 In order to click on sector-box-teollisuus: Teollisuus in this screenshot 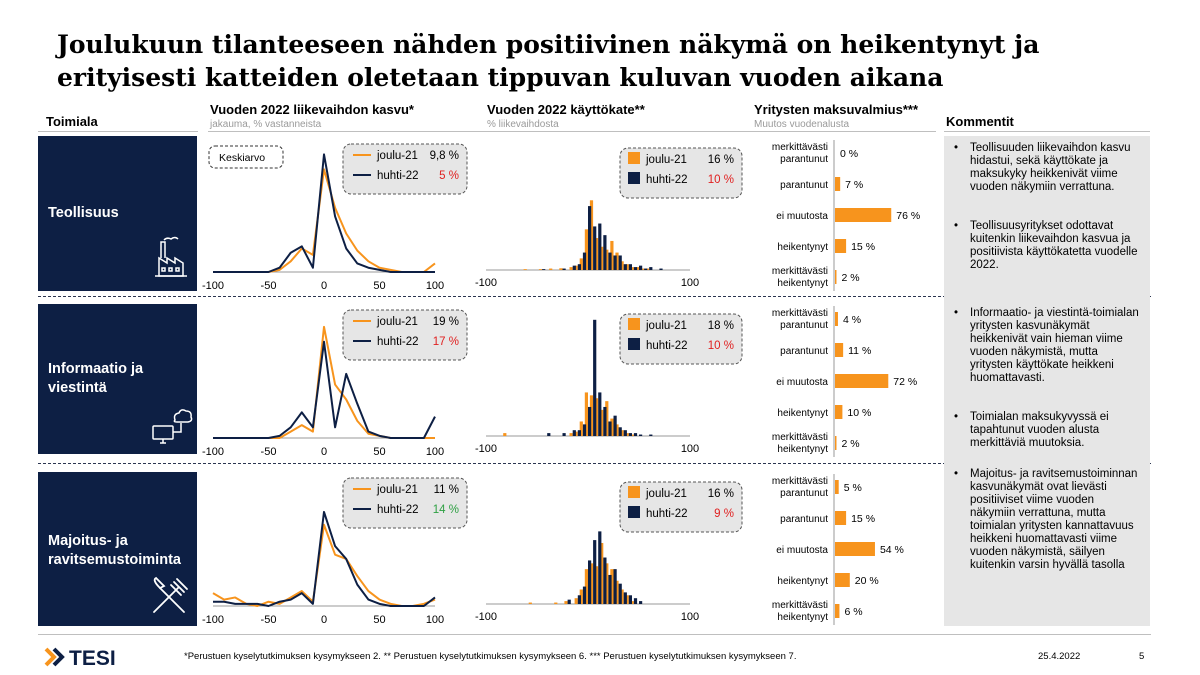, I will do `click(117, 213)`.